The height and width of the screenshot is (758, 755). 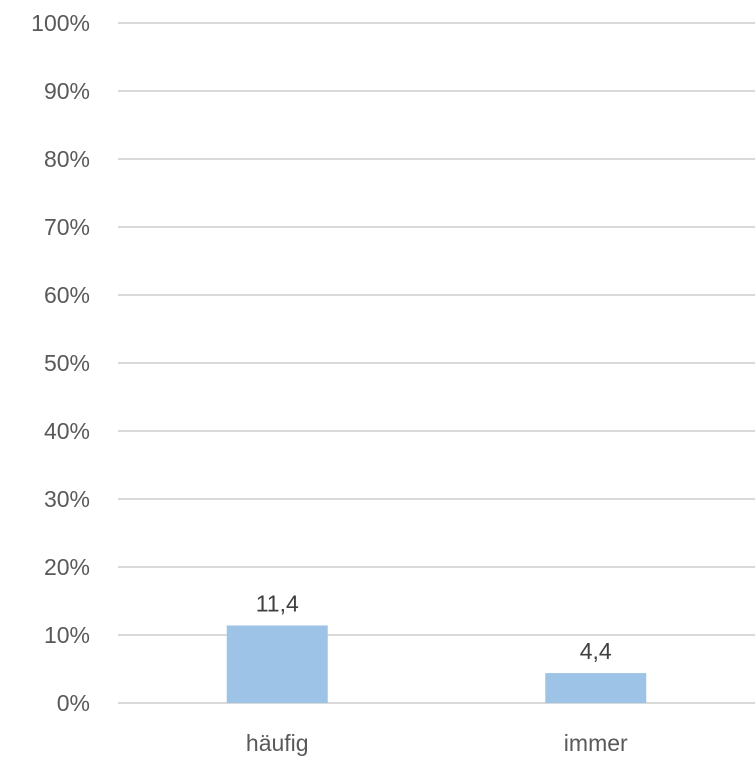 What do you see at coordinates (67, 91) in the screenshot?
I see `y-tick-label-90: 90%` at bounding box center [67, 91].